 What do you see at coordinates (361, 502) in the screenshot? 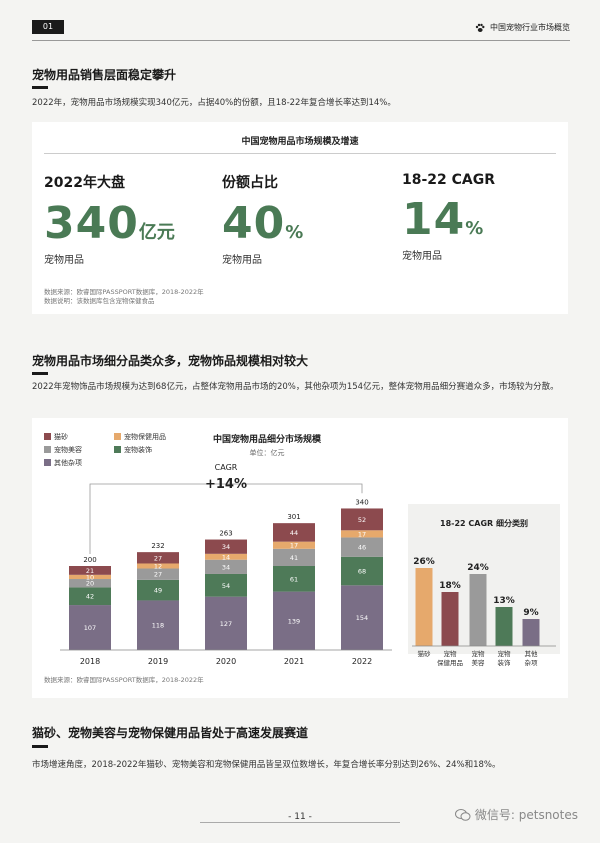
I see `bar-total-label: 340` at bounding box center [361, 502].